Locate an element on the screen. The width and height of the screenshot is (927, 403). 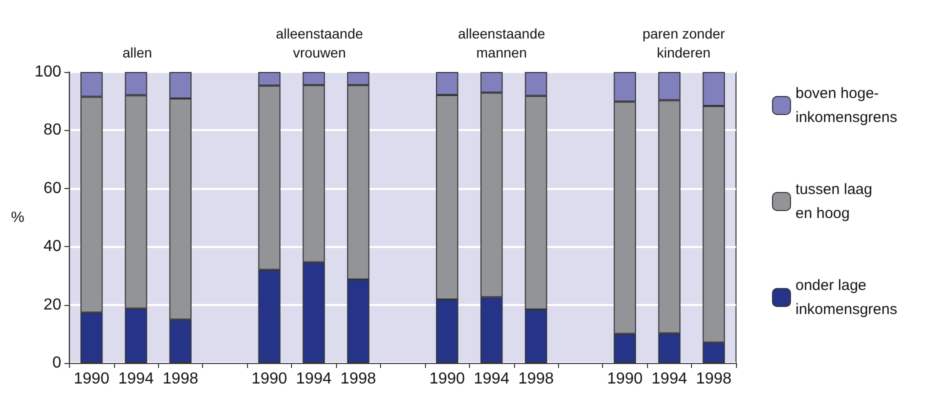
legend-label: tussen laag en hoog is located at coordinates (834, 201).